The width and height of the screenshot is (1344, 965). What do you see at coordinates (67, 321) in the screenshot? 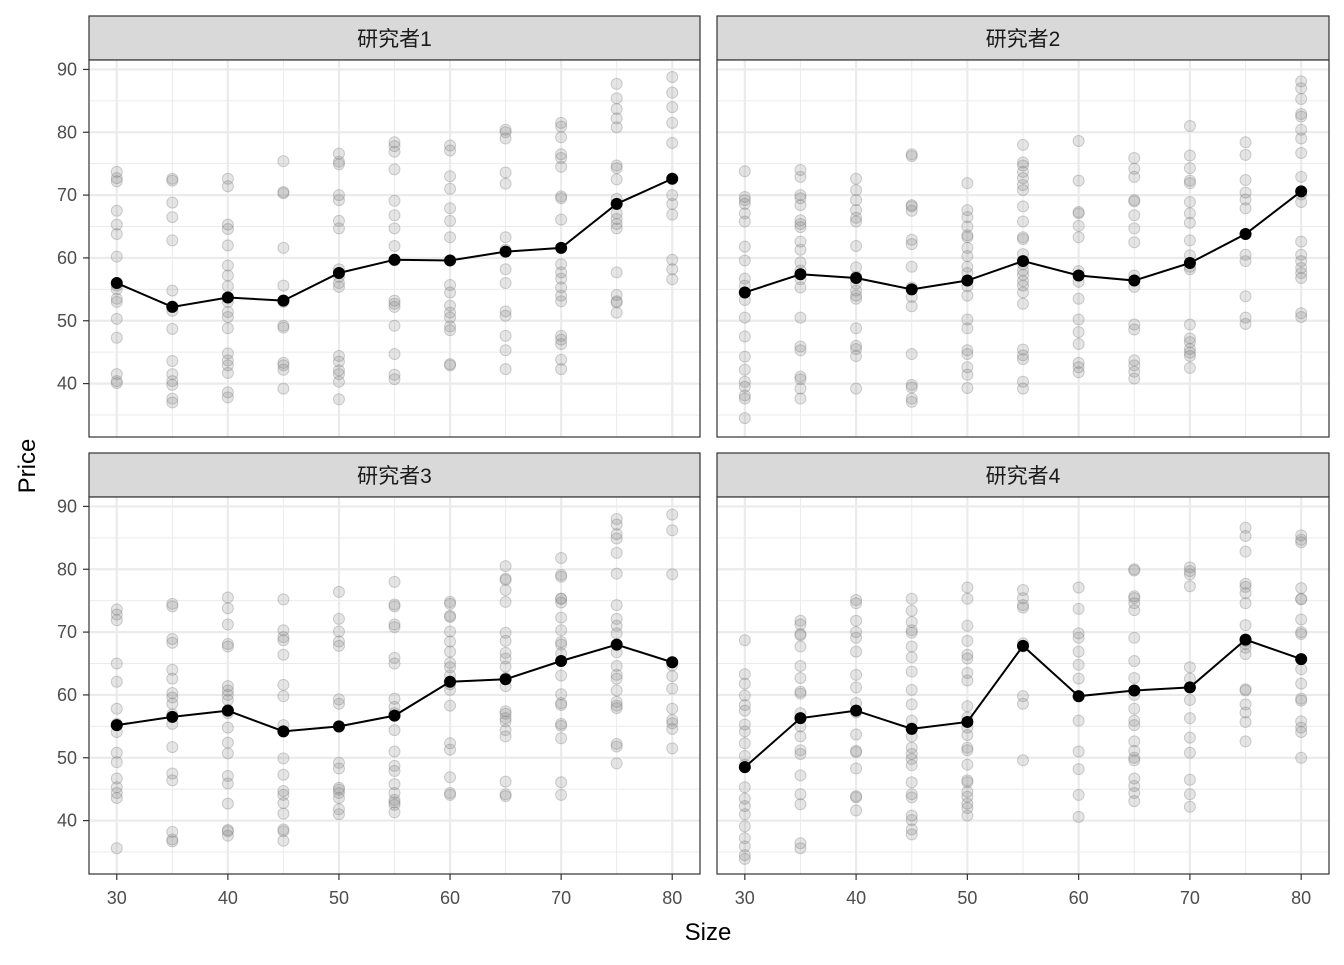
I see `panel-1-y-tick-label: 50` at bounding box center [67, 321].